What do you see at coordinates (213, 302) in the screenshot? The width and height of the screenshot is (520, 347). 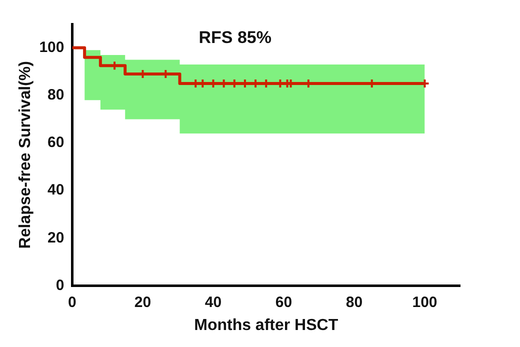 I see `x-tick-label: 40` at bounding box center [213, 302].